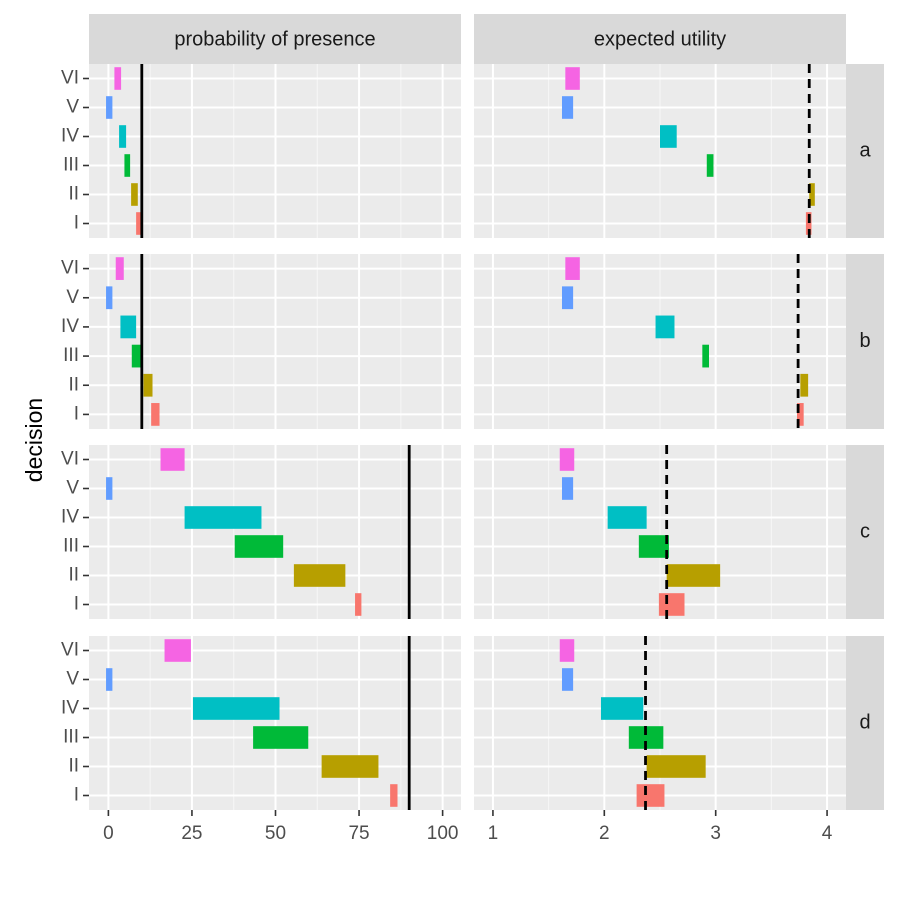  What do you see at coordinates (71, 165) in the screenshot?
I see `y-tick-label-a-III: III` at bounding box center [71, 165].